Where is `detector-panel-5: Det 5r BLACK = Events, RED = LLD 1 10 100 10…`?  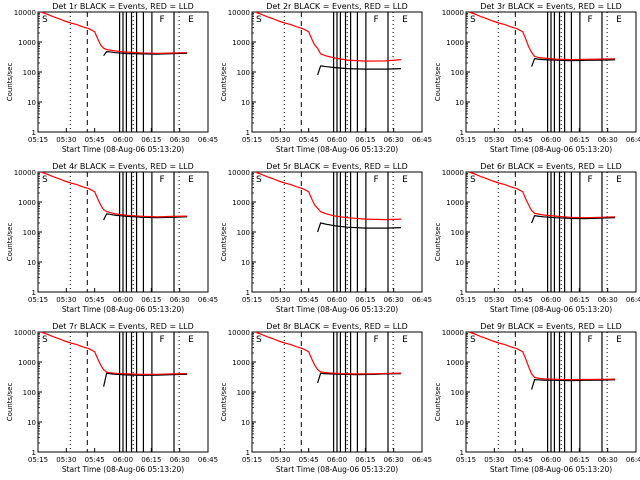
detector-panel-5: Det 5r BLACK = Events, RED = LLD 1 10 100 10… is located at coordinates (326, 238).